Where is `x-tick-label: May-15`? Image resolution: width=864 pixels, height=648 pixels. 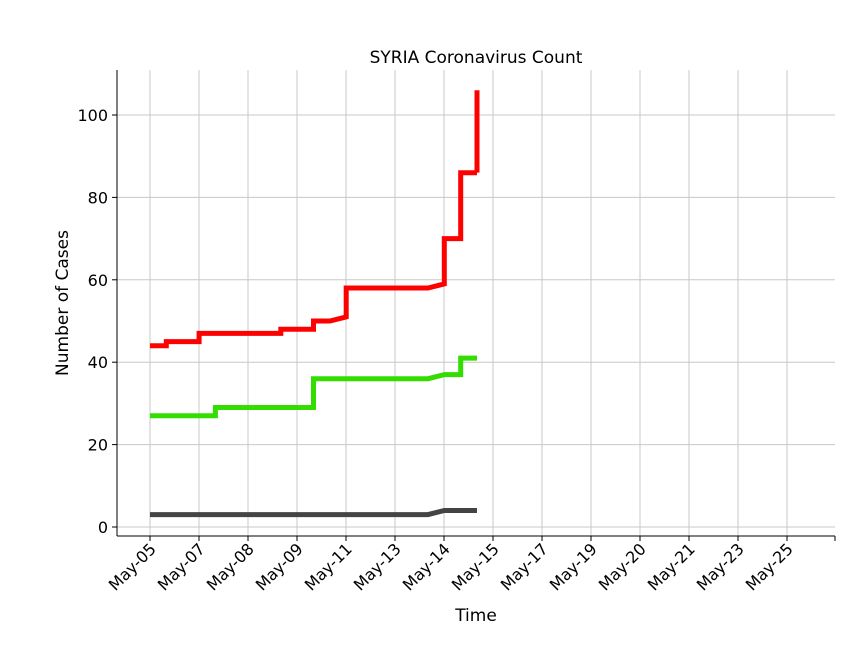 x-tick-label: May-15 is located at coordinates (475, 566).